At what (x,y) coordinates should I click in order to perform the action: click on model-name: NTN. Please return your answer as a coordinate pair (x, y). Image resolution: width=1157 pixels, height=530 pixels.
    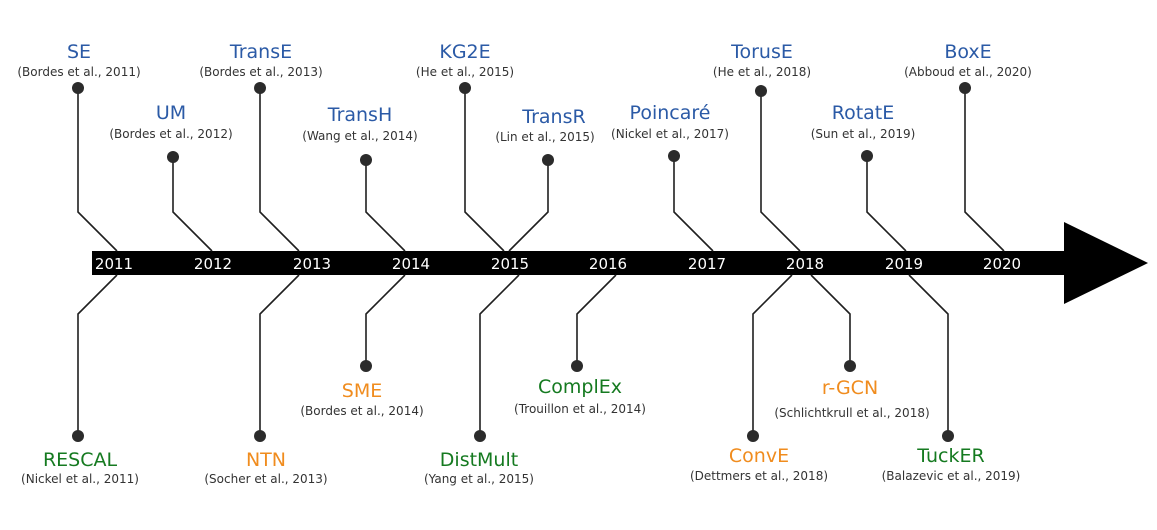
    Looking at the image, I should click on (266, 460).